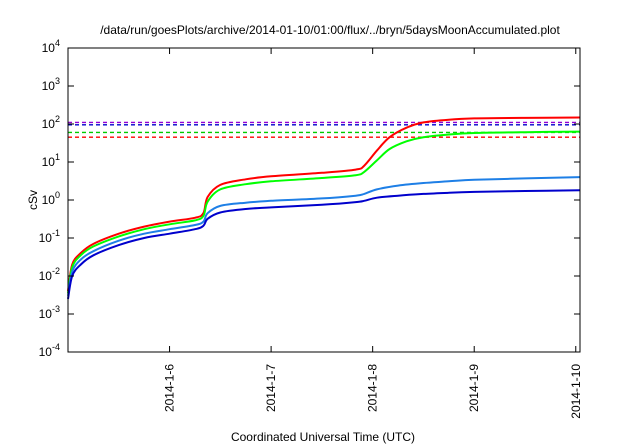 The width and height of the screenshot is (640, 448). Describe the element at coordinates (576, 391) in the screenshot. I see `x-tick-label: 2014-1-10` at that location.